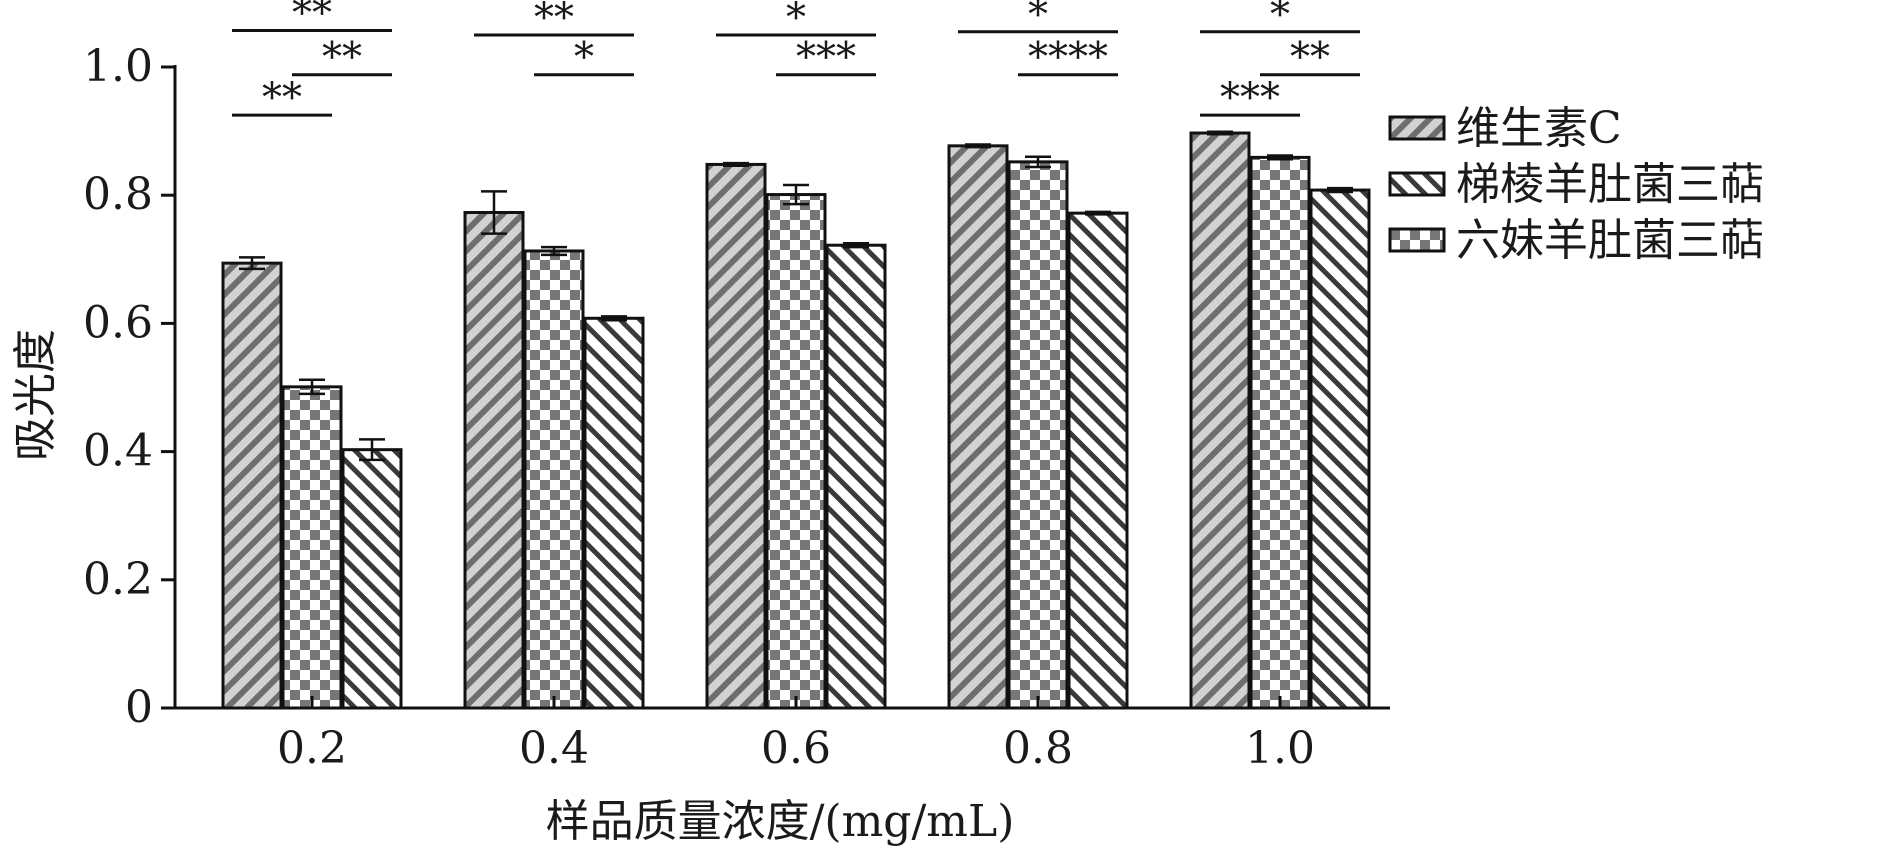  I want to click on bar-1-0.4, so click(494, 460).